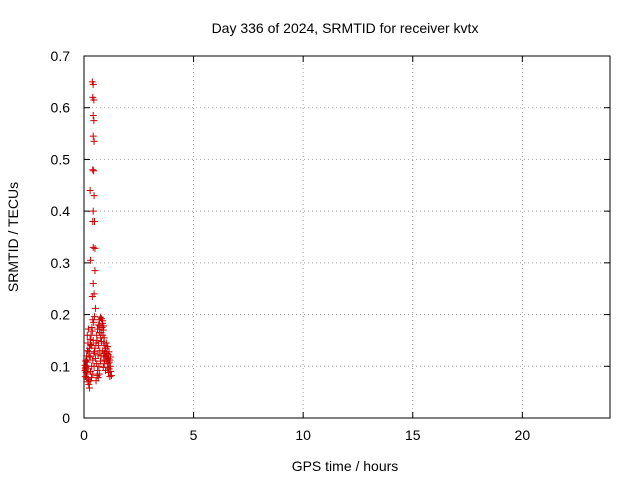 Image resolution: width=640 pixels, height=485 pixels. I want to click on y-tick-label: 0.4, so click(61, 211).